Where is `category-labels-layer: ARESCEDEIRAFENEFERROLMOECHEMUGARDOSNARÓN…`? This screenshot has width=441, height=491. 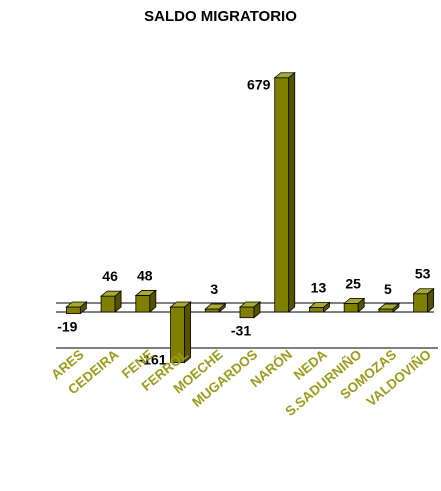 category-labels-layer: ARESCEDEIRAFENEFERROLMOECHEMUGARDOSNARÓN… is located at coordinates (241, 383).